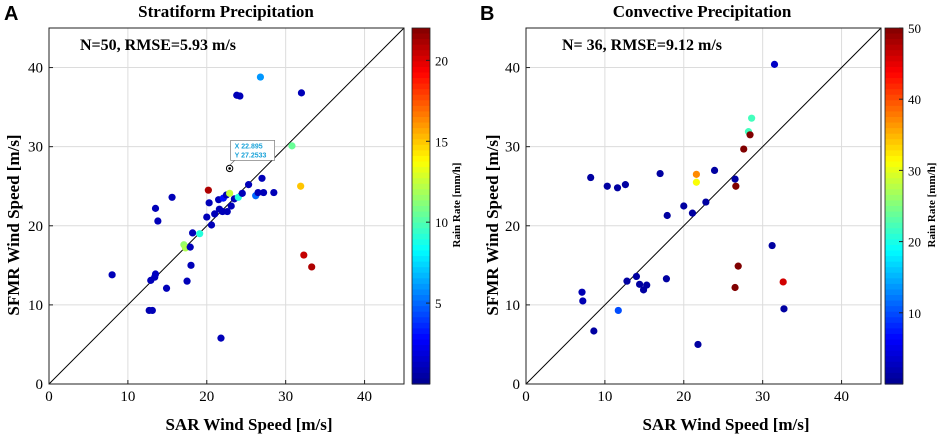  What do you see at coordinates (229, 168) in the screenshot?
I see `datatip-marker` at bounding box center [229, 168].